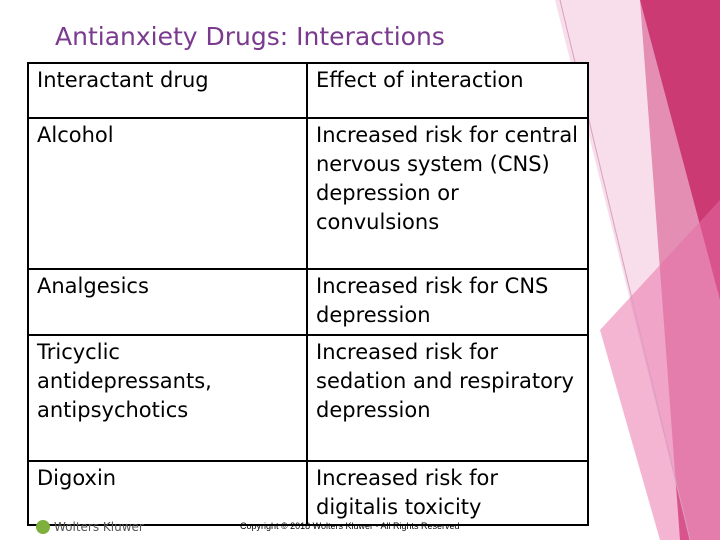  I want to click on effect-cell: Increased risk for digitalis toxicity, so click(447, 493).